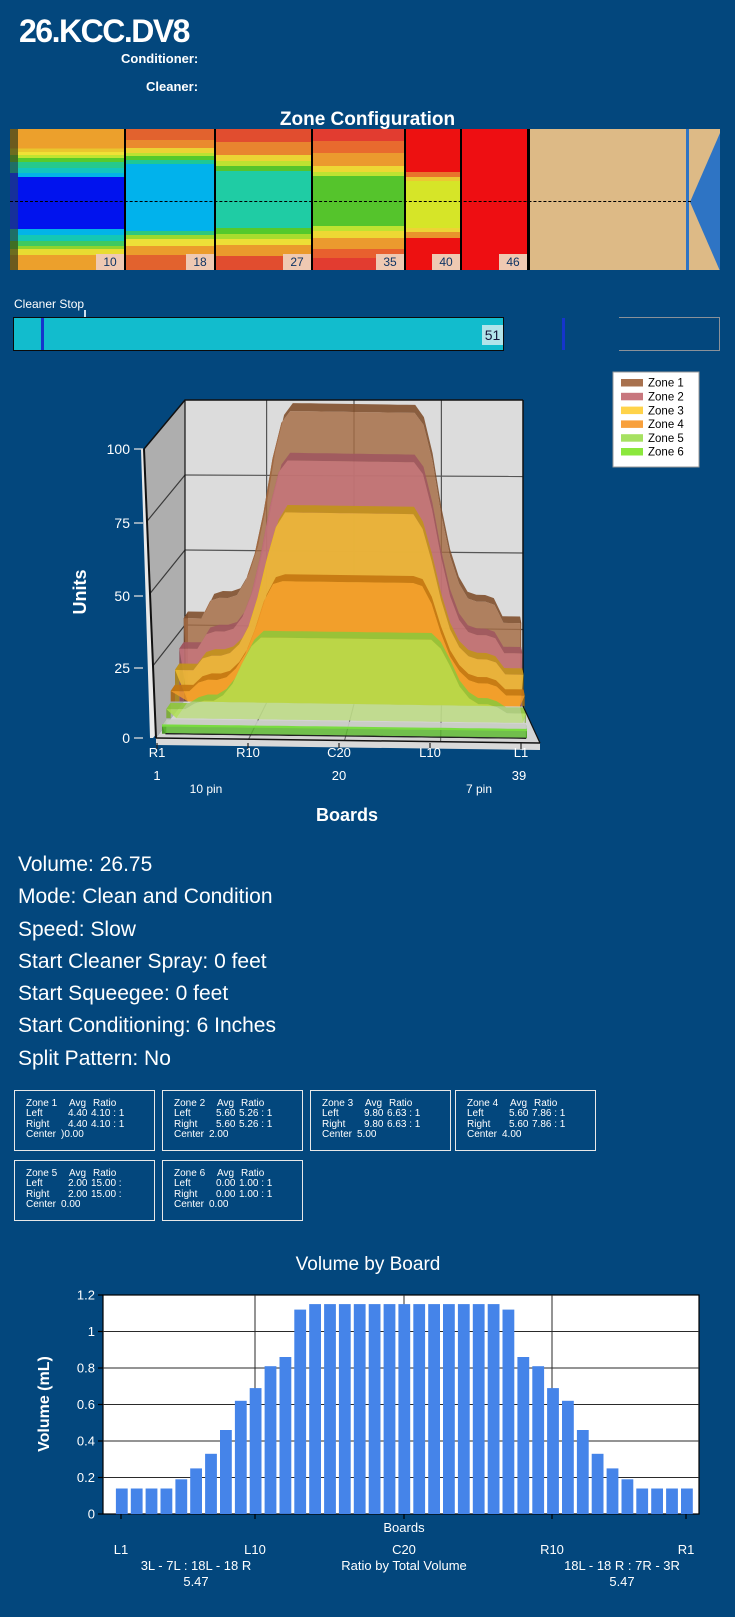 This screenshot has width=735, height=1617. Describe the element at coordinates (666, 384) in the screenshot. I see `svg-text: Zone 1` at that location.